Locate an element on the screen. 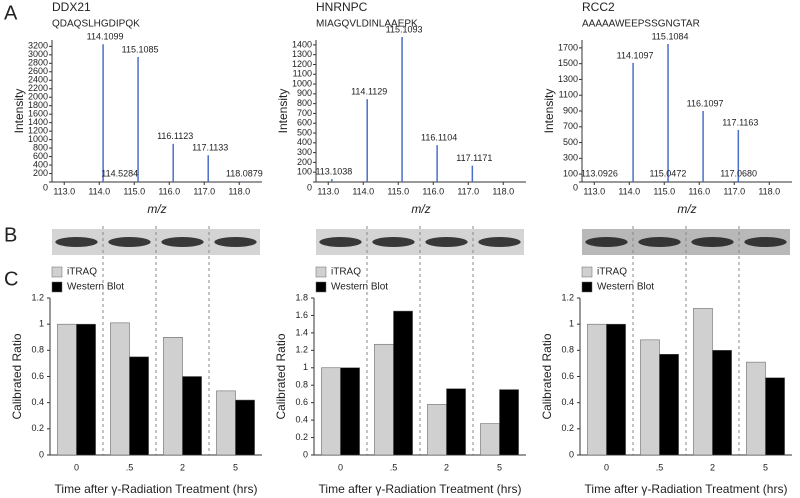 This screenshot has height=498, width=800. peak-label: 114.1097 is located at coordinates (635, 55).